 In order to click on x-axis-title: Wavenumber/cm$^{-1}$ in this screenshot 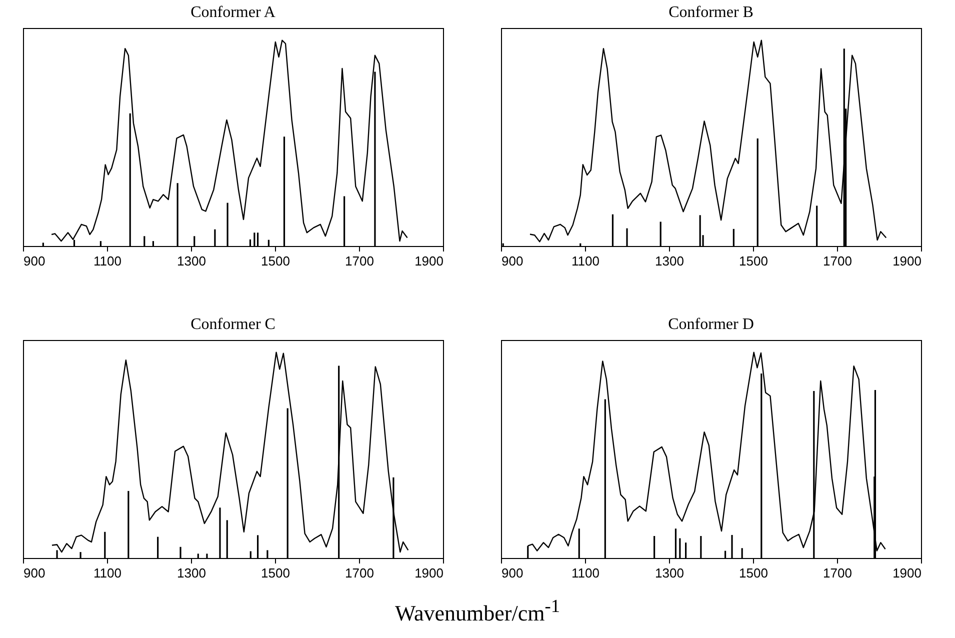, I will do `click(477, 611)`.